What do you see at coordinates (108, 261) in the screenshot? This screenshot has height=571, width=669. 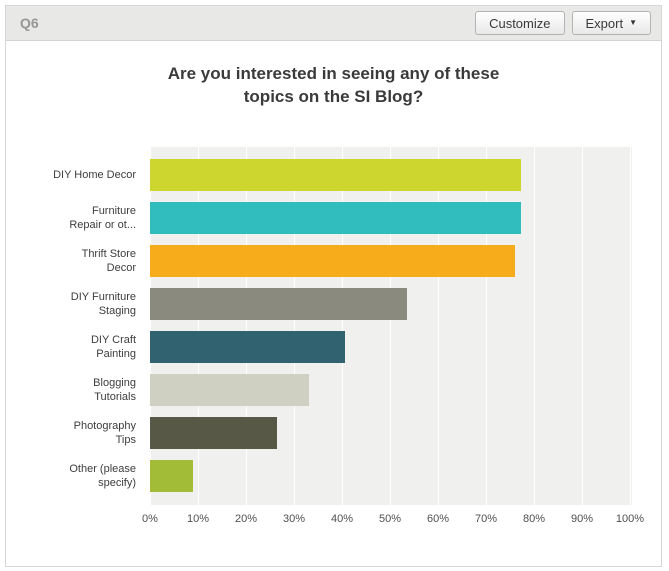 I see `category-label: Thrift Store Decor` at bounding box center [108, 261].